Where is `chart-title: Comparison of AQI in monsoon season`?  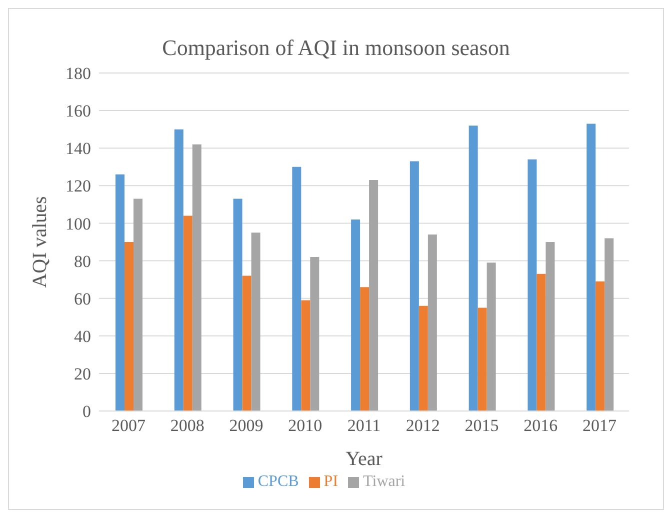 chart-title: Comparison of AQI in monsoon season is located at coordinates (336, 48).